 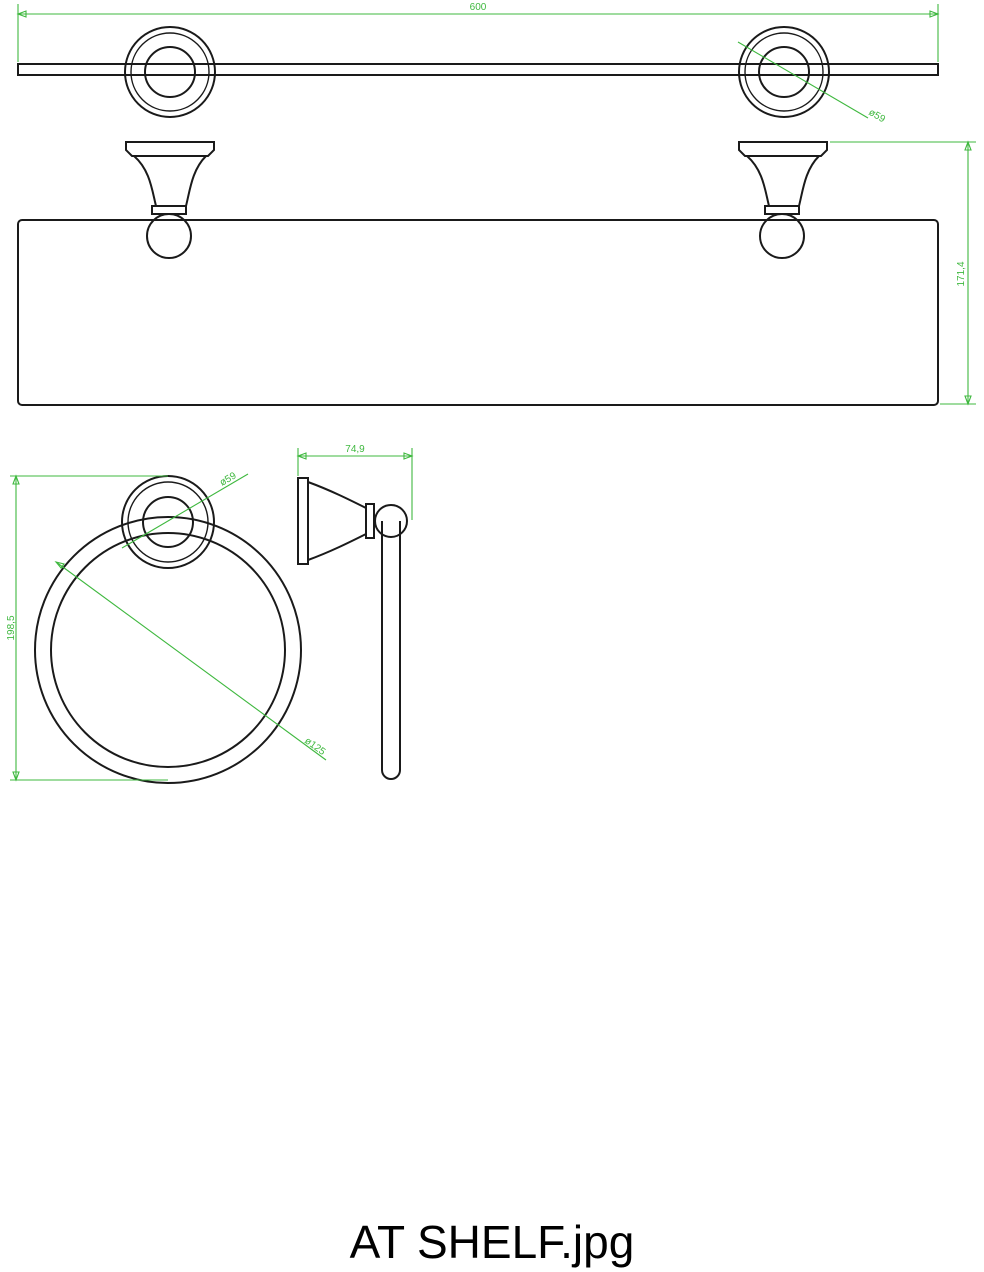 What do you see at coordinates (478, 32) in the screenshot?
I see `dim-shelf-width: 600` at bounding box center [478, 32].